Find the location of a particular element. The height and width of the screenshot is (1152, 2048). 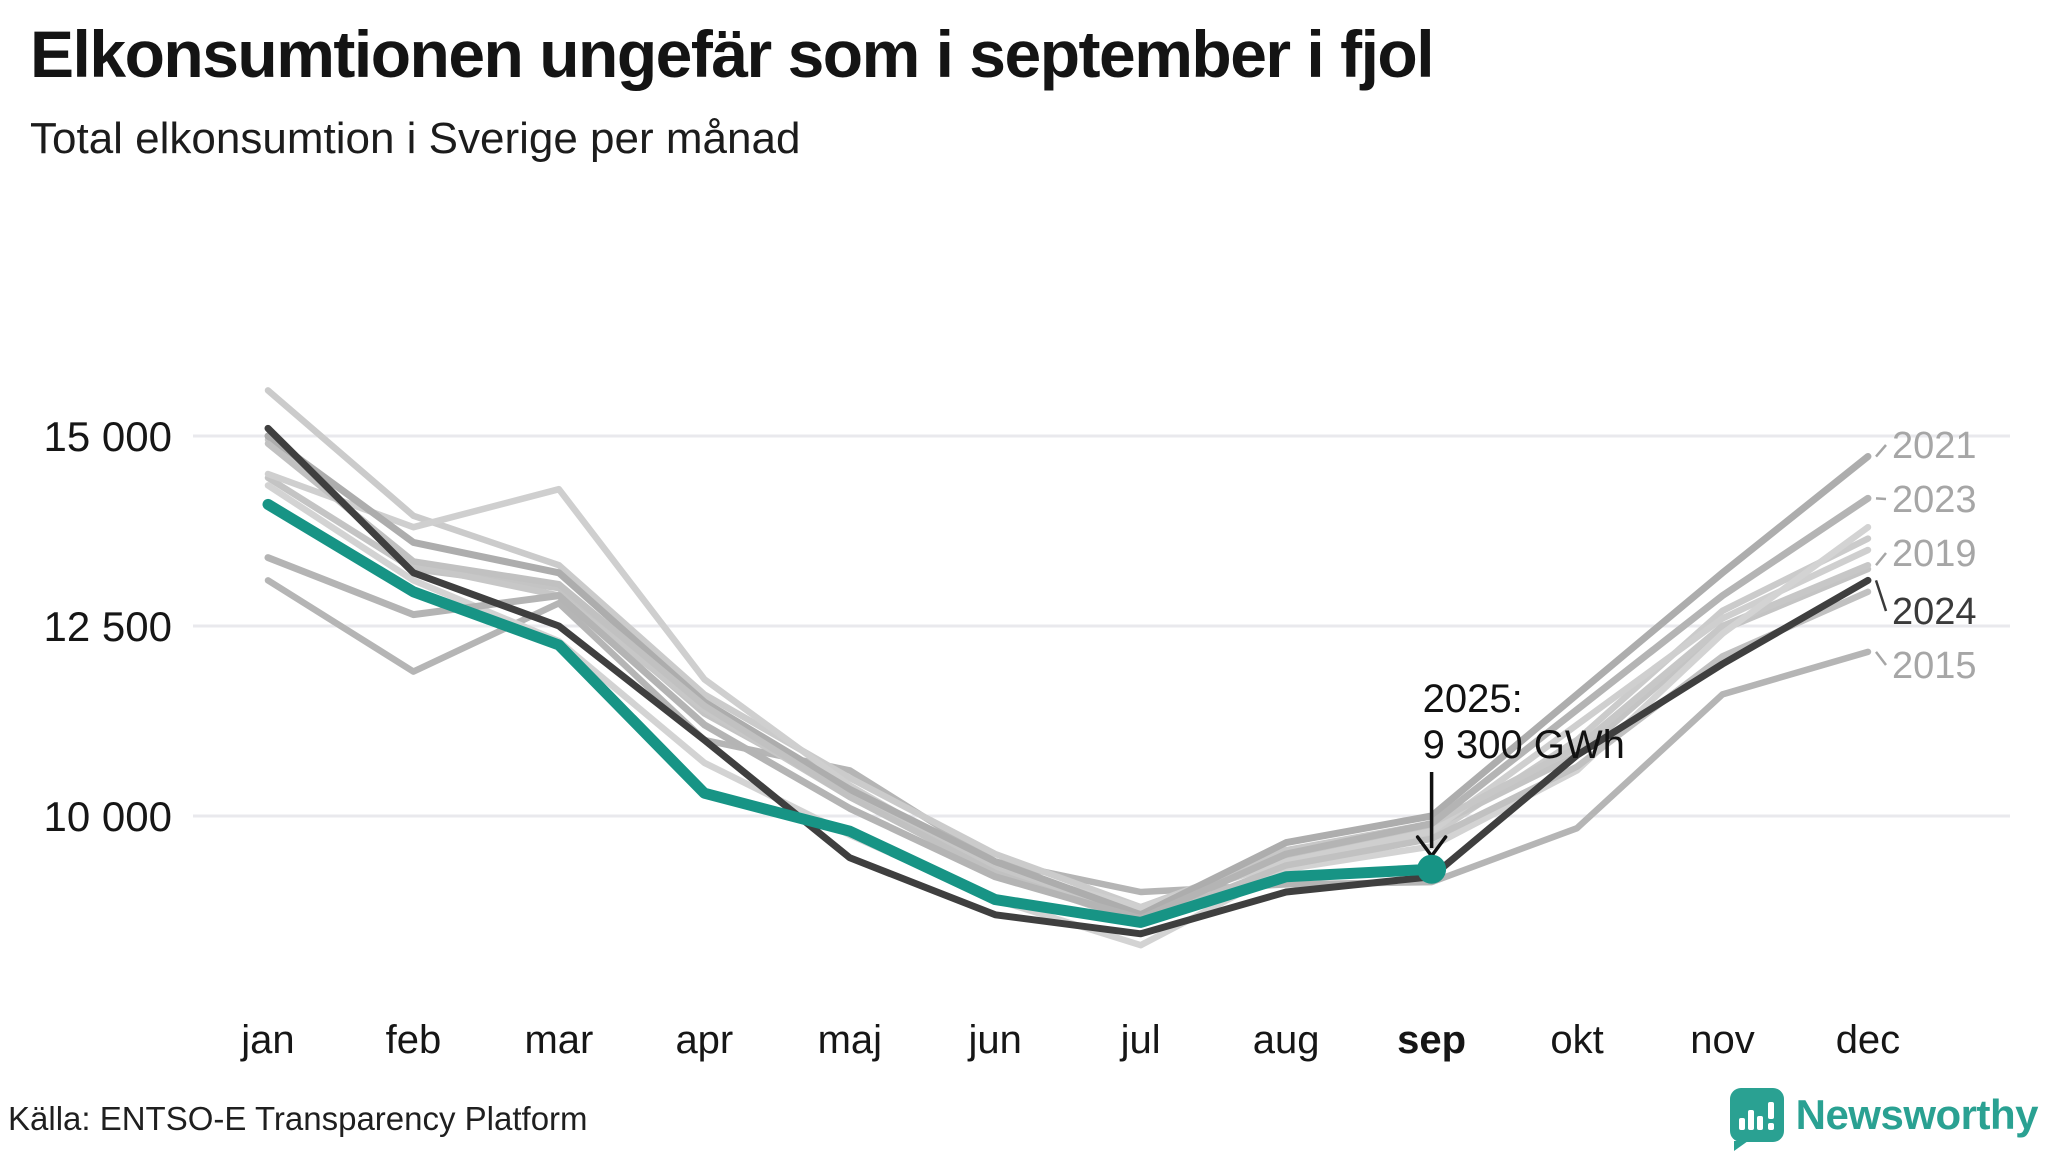

x-axis-label-maj: maj is located at coordinates (850, 1040).